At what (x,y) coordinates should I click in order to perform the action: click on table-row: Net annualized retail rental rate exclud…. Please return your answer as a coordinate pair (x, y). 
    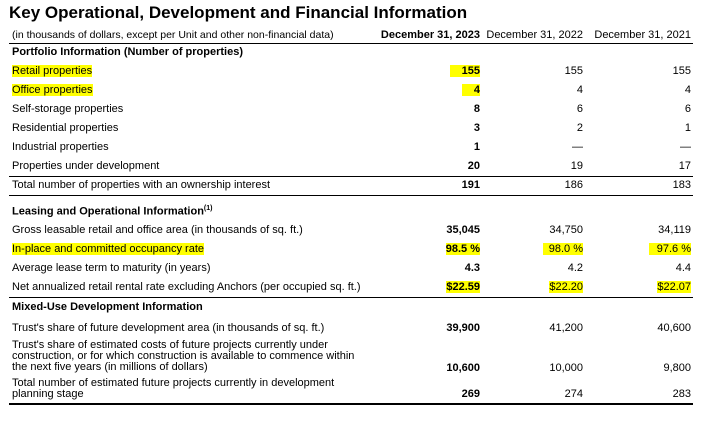
    Looking at the image, I should click on (351, 288).